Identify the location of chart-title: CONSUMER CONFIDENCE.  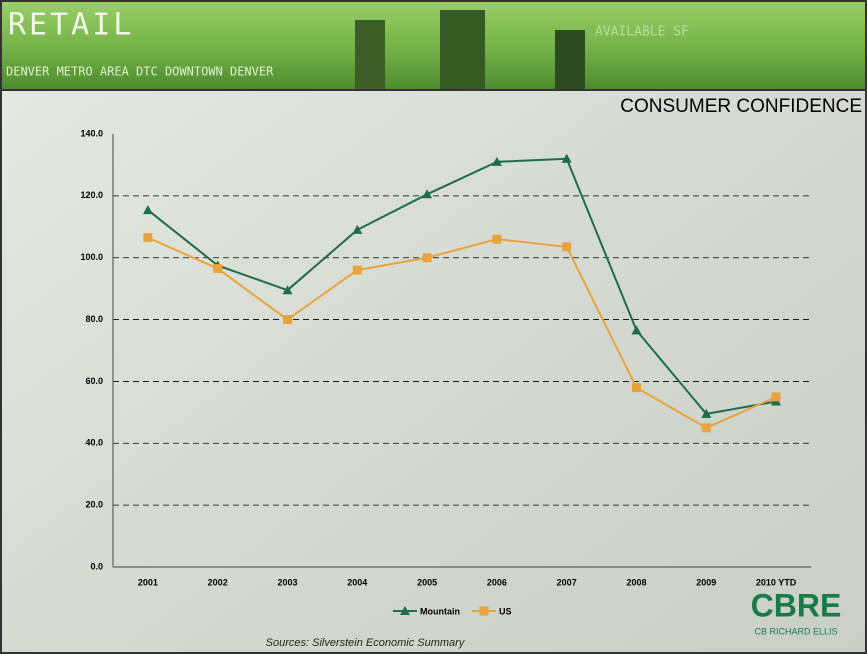
(741, 106).